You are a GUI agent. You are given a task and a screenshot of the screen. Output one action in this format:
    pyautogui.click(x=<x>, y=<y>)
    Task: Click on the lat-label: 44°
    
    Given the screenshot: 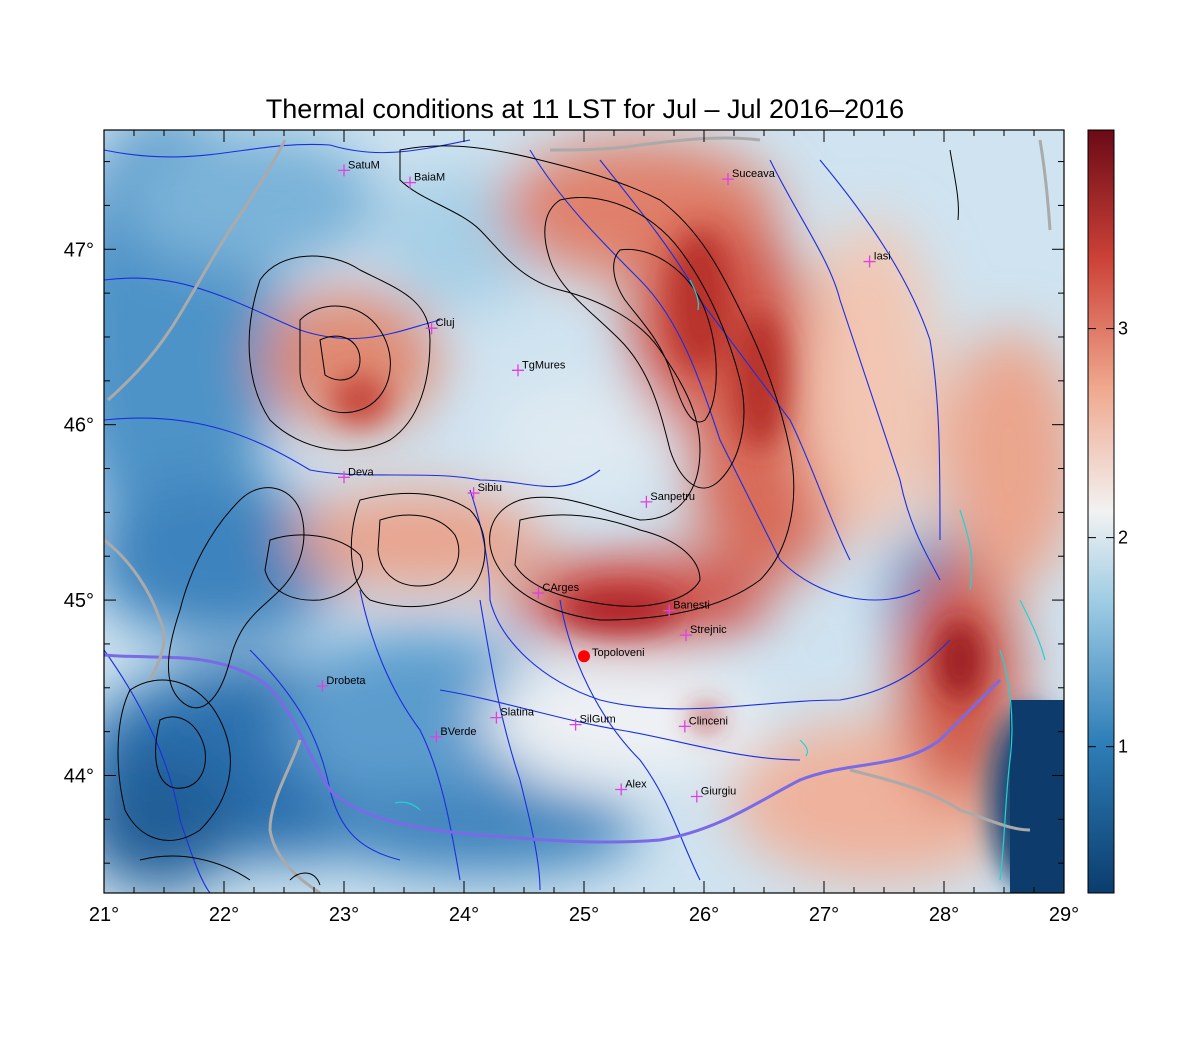 What is the action you would take?
    pyautogui.click(x=79, y=776)
    